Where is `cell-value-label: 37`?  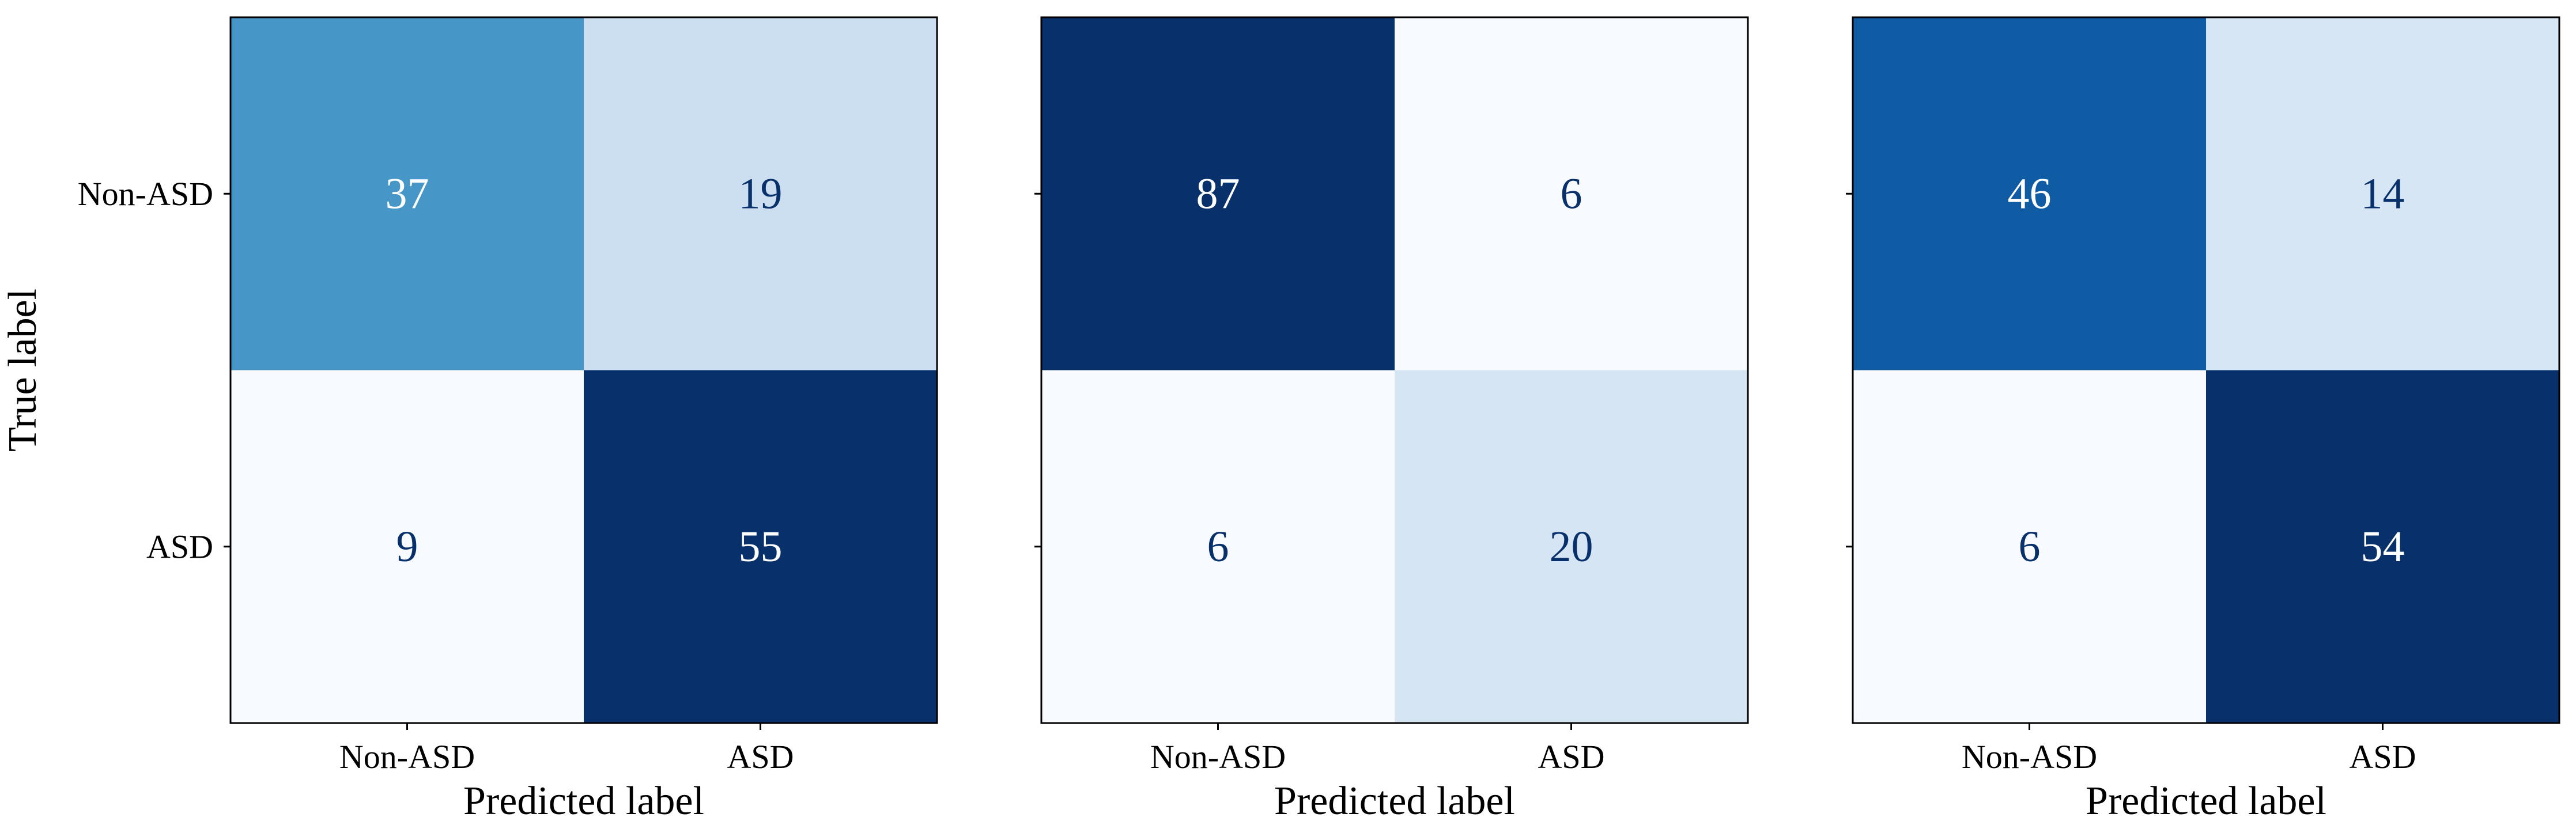
cell-value-label: 37 is located at coordinates (408, 194).